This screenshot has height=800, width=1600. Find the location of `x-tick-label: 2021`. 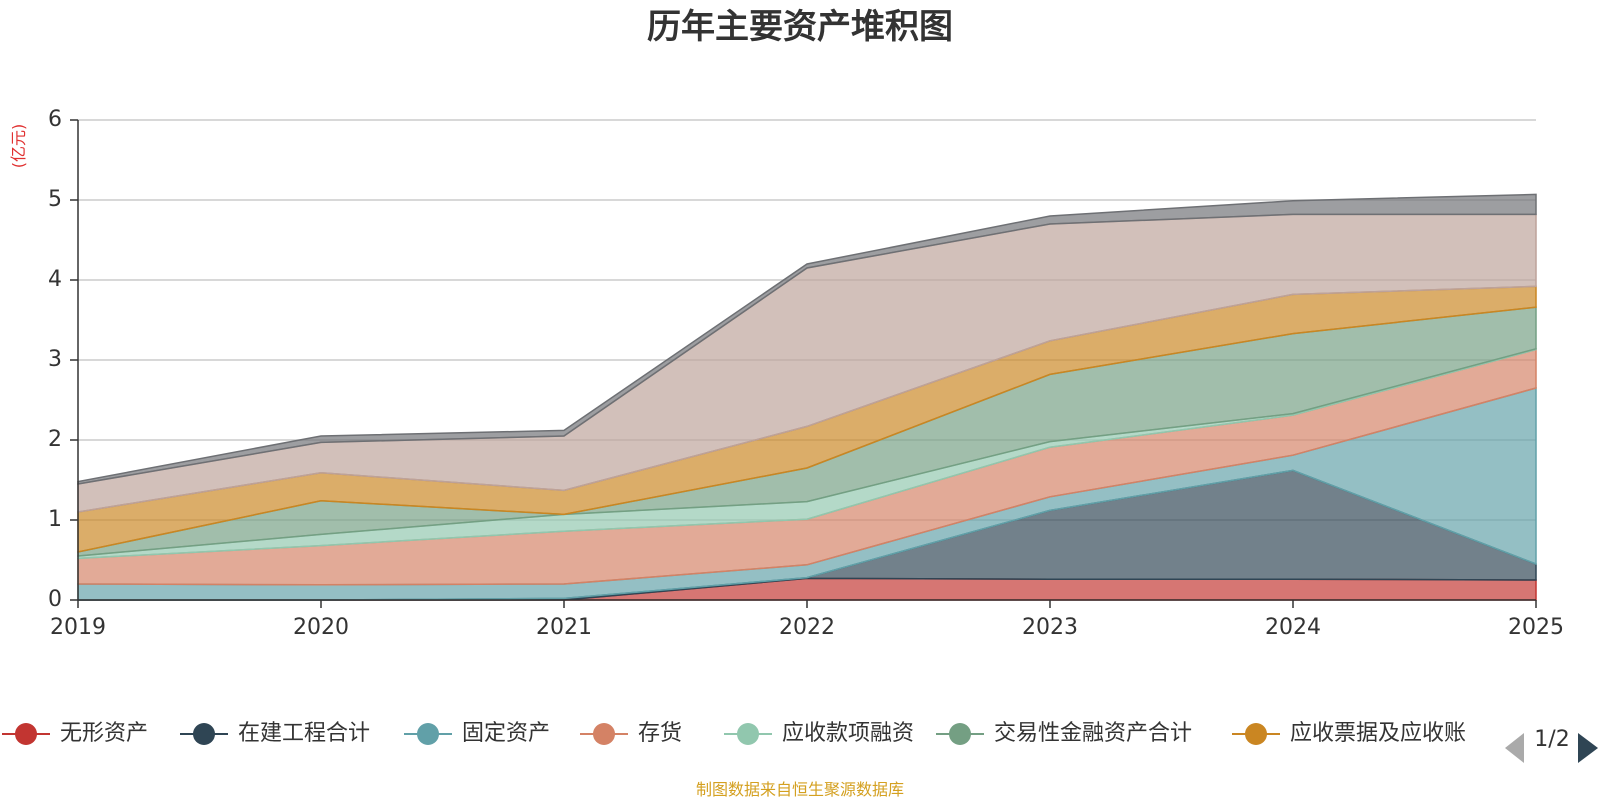

x-tick-label: 2021 is located at coordinates (564, 627).